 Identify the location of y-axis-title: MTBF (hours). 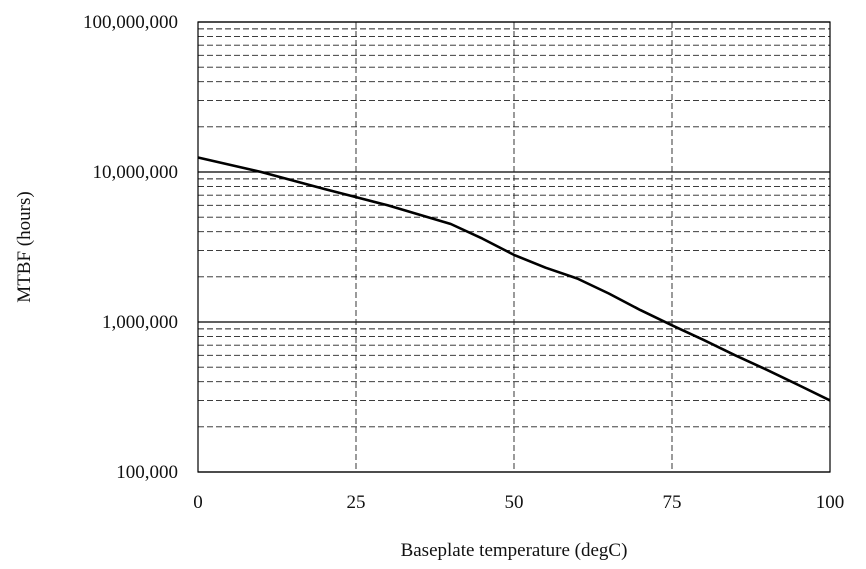
(24, 246).